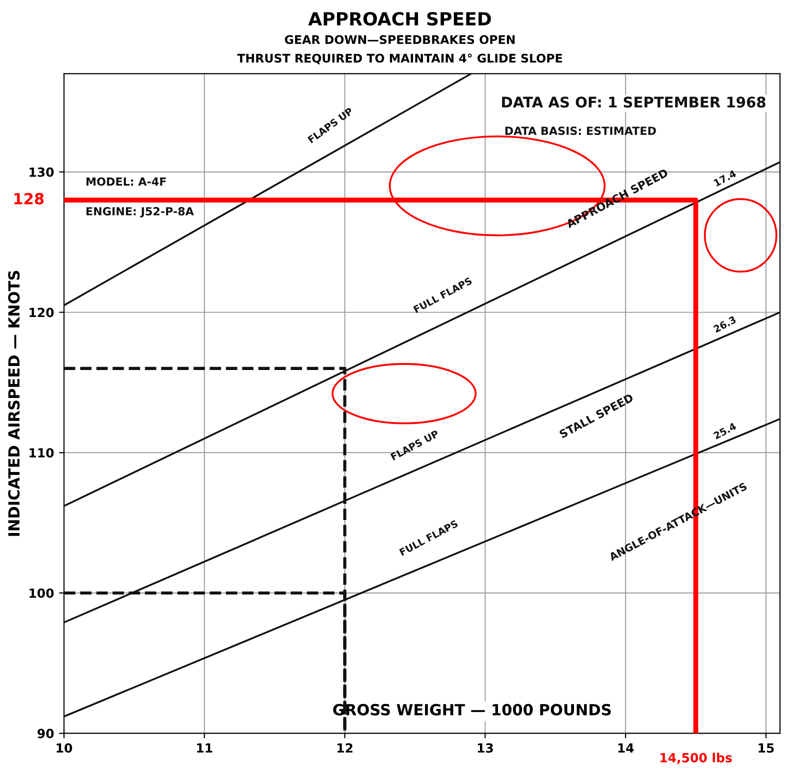 The height and width of the screenshot is (776, 800). What do you see at coordinates (634, 102) in the screenshot?
I see `annotation: DATA AS OF: 1 SEPTEMBER 1968` at bounding box center [634, 102].